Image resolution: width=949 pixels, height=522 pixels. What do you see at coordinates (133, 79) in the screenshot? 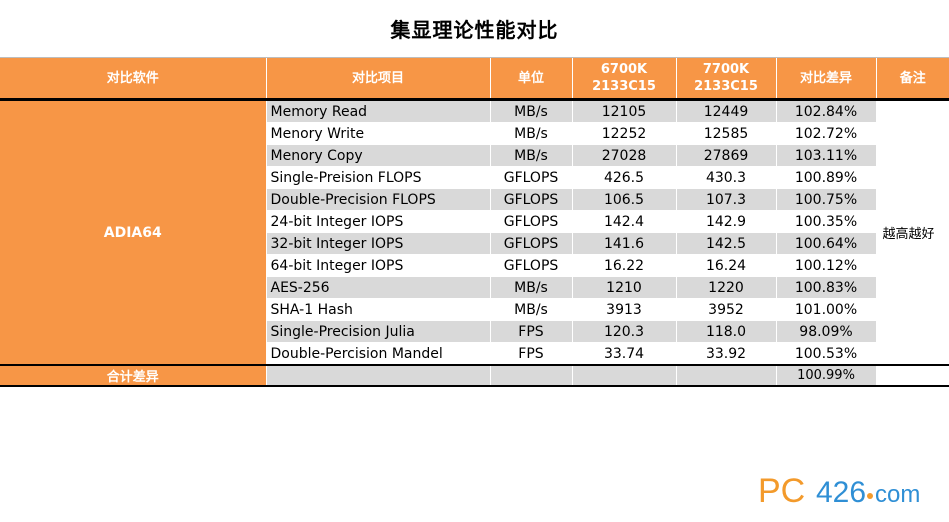
I see `header-software: 对比软件` at bounding box center [133, 79].